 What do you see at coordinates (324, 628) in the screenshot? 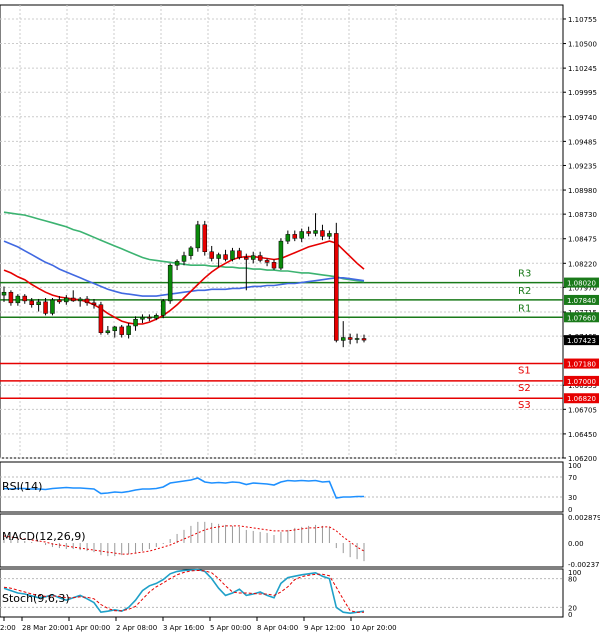
I see `time-tick-label: 9 Apr 12:00` at bounding box center [324, 628].